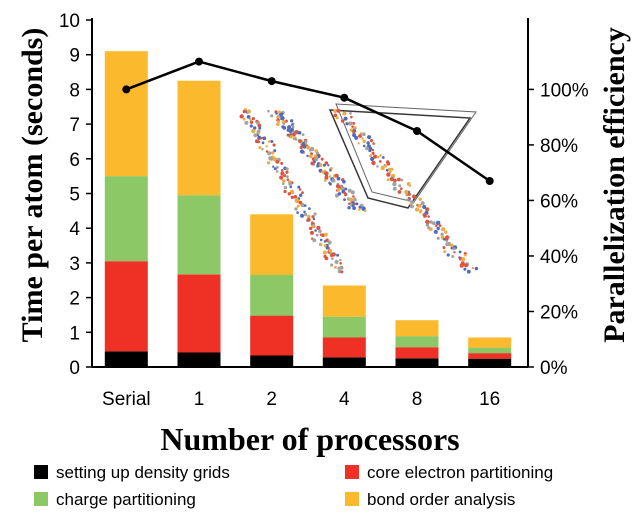 The height and width of the screenshot is (519, 637). What do you see at coordinates (74, 160) in the screenshot?
I see `left-tick-label: 6` at bounding box center [74, 160].